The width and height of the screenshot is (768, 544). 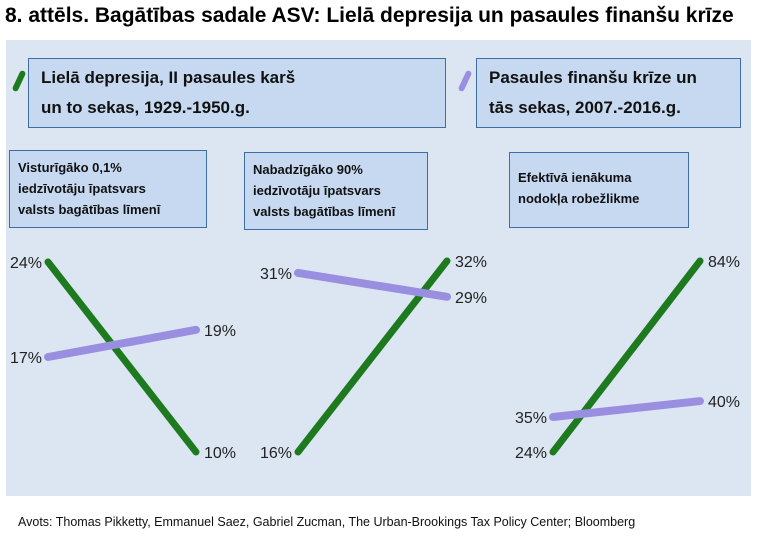 What do you see at coordinates (276, 453) in the screenshot?
I see `value-label-start: 16%` at bounding box center [276, 453].